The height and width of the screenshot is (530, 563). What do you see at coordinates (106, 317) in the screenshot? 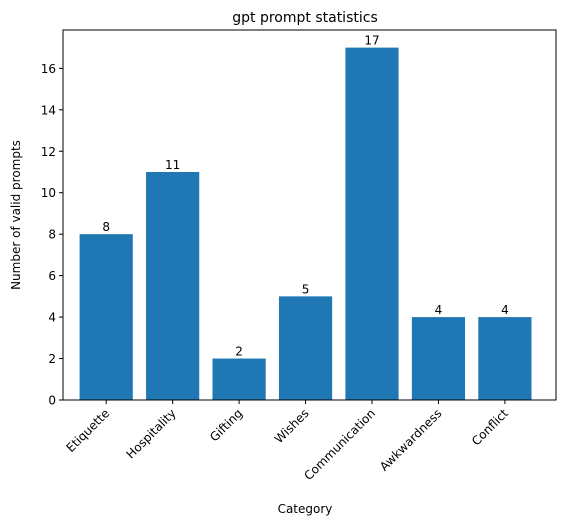
I see `bar-etiquette` at bounding box center [106, 317].